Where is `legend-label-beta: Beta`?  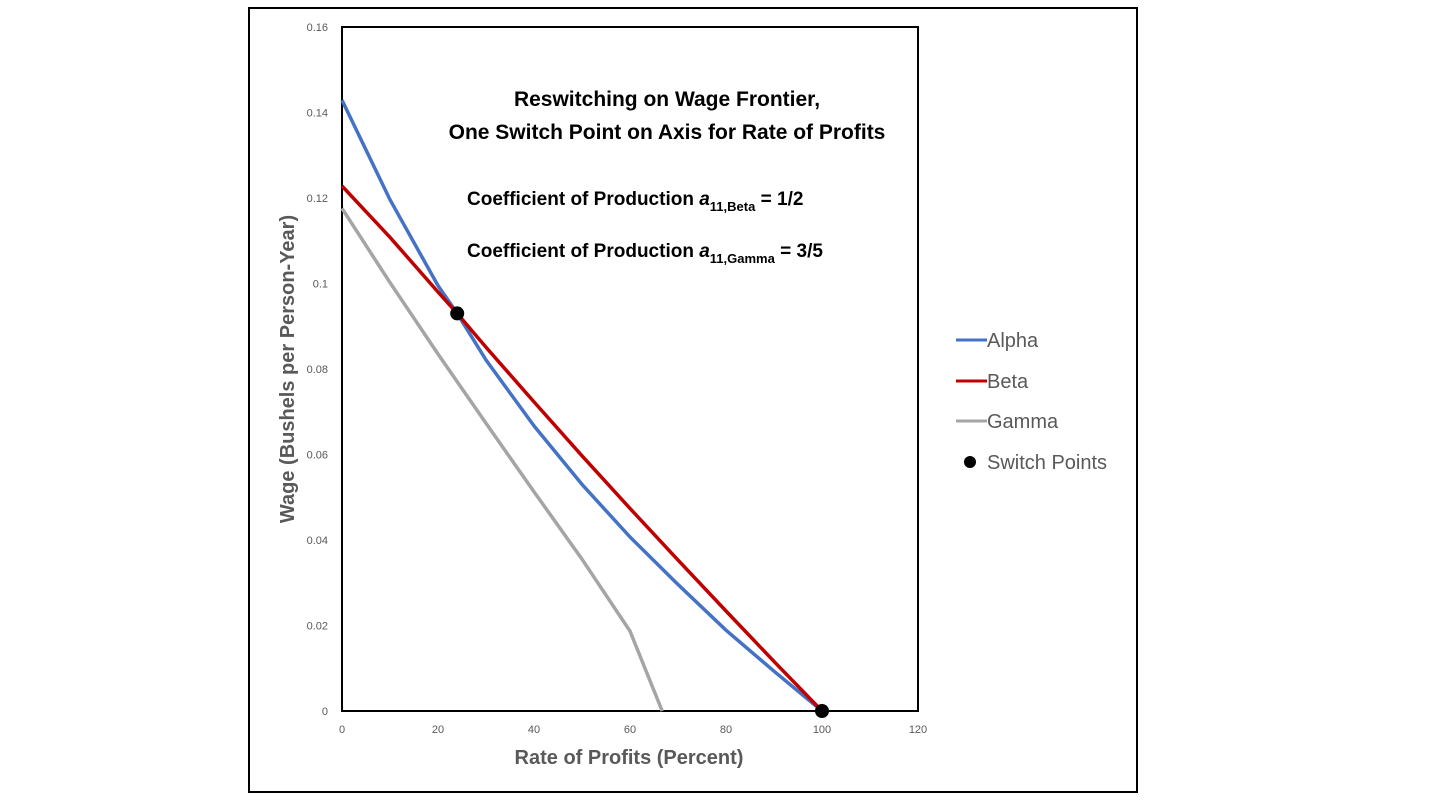
legend-label-beta: Beta is located at coordinates (1008, 382).